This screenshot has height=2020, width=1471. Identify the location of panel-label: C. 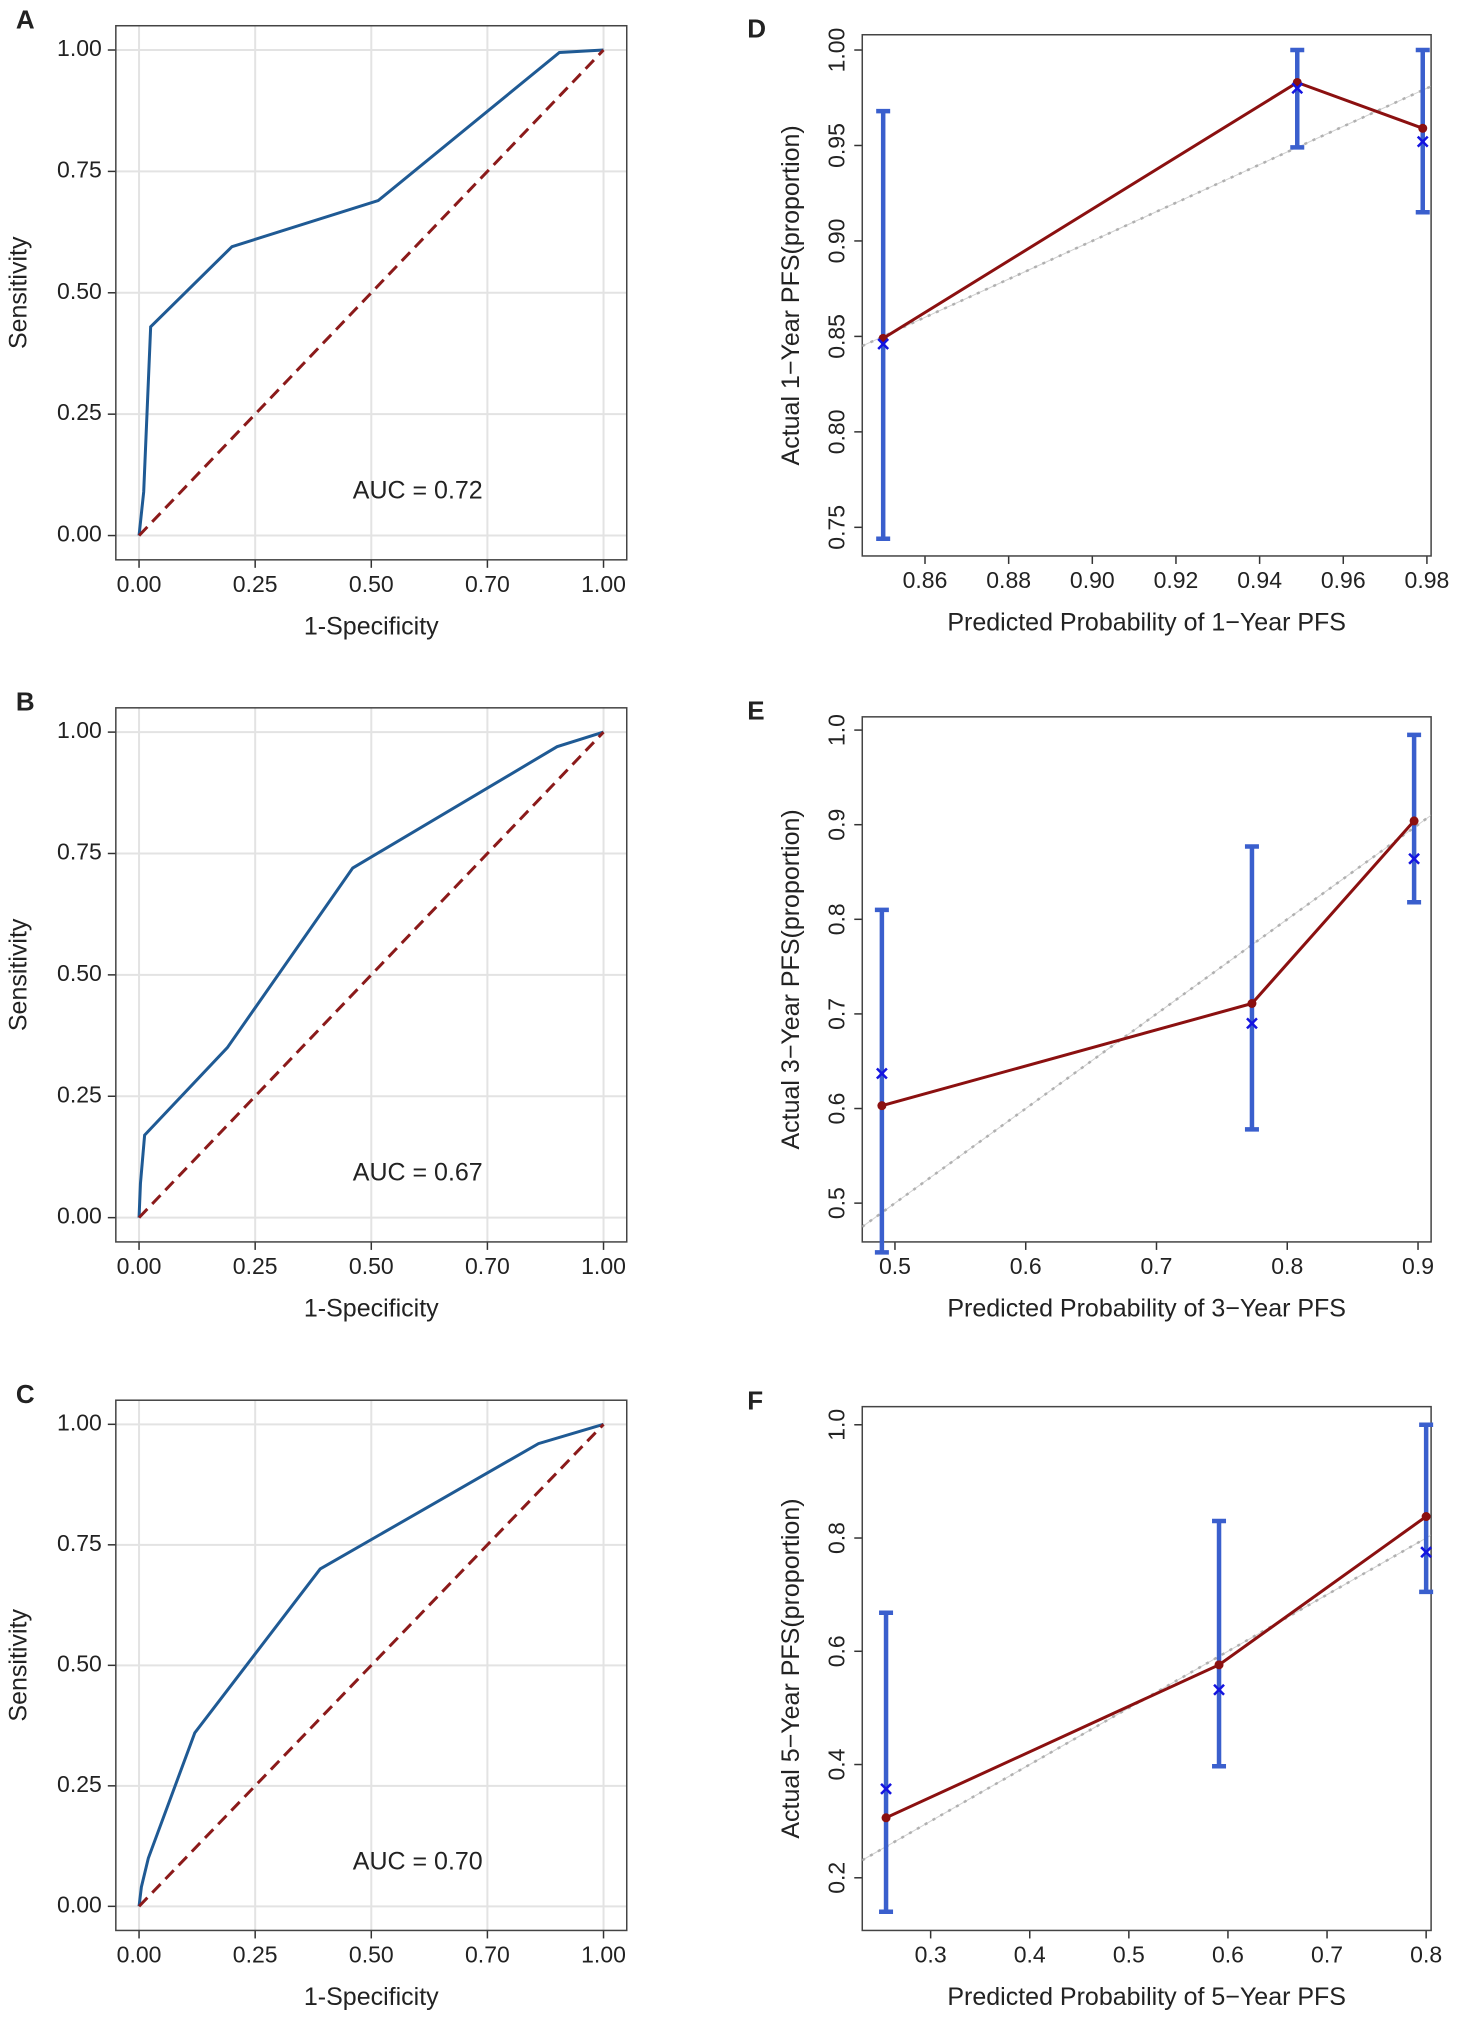
(25, 1394).